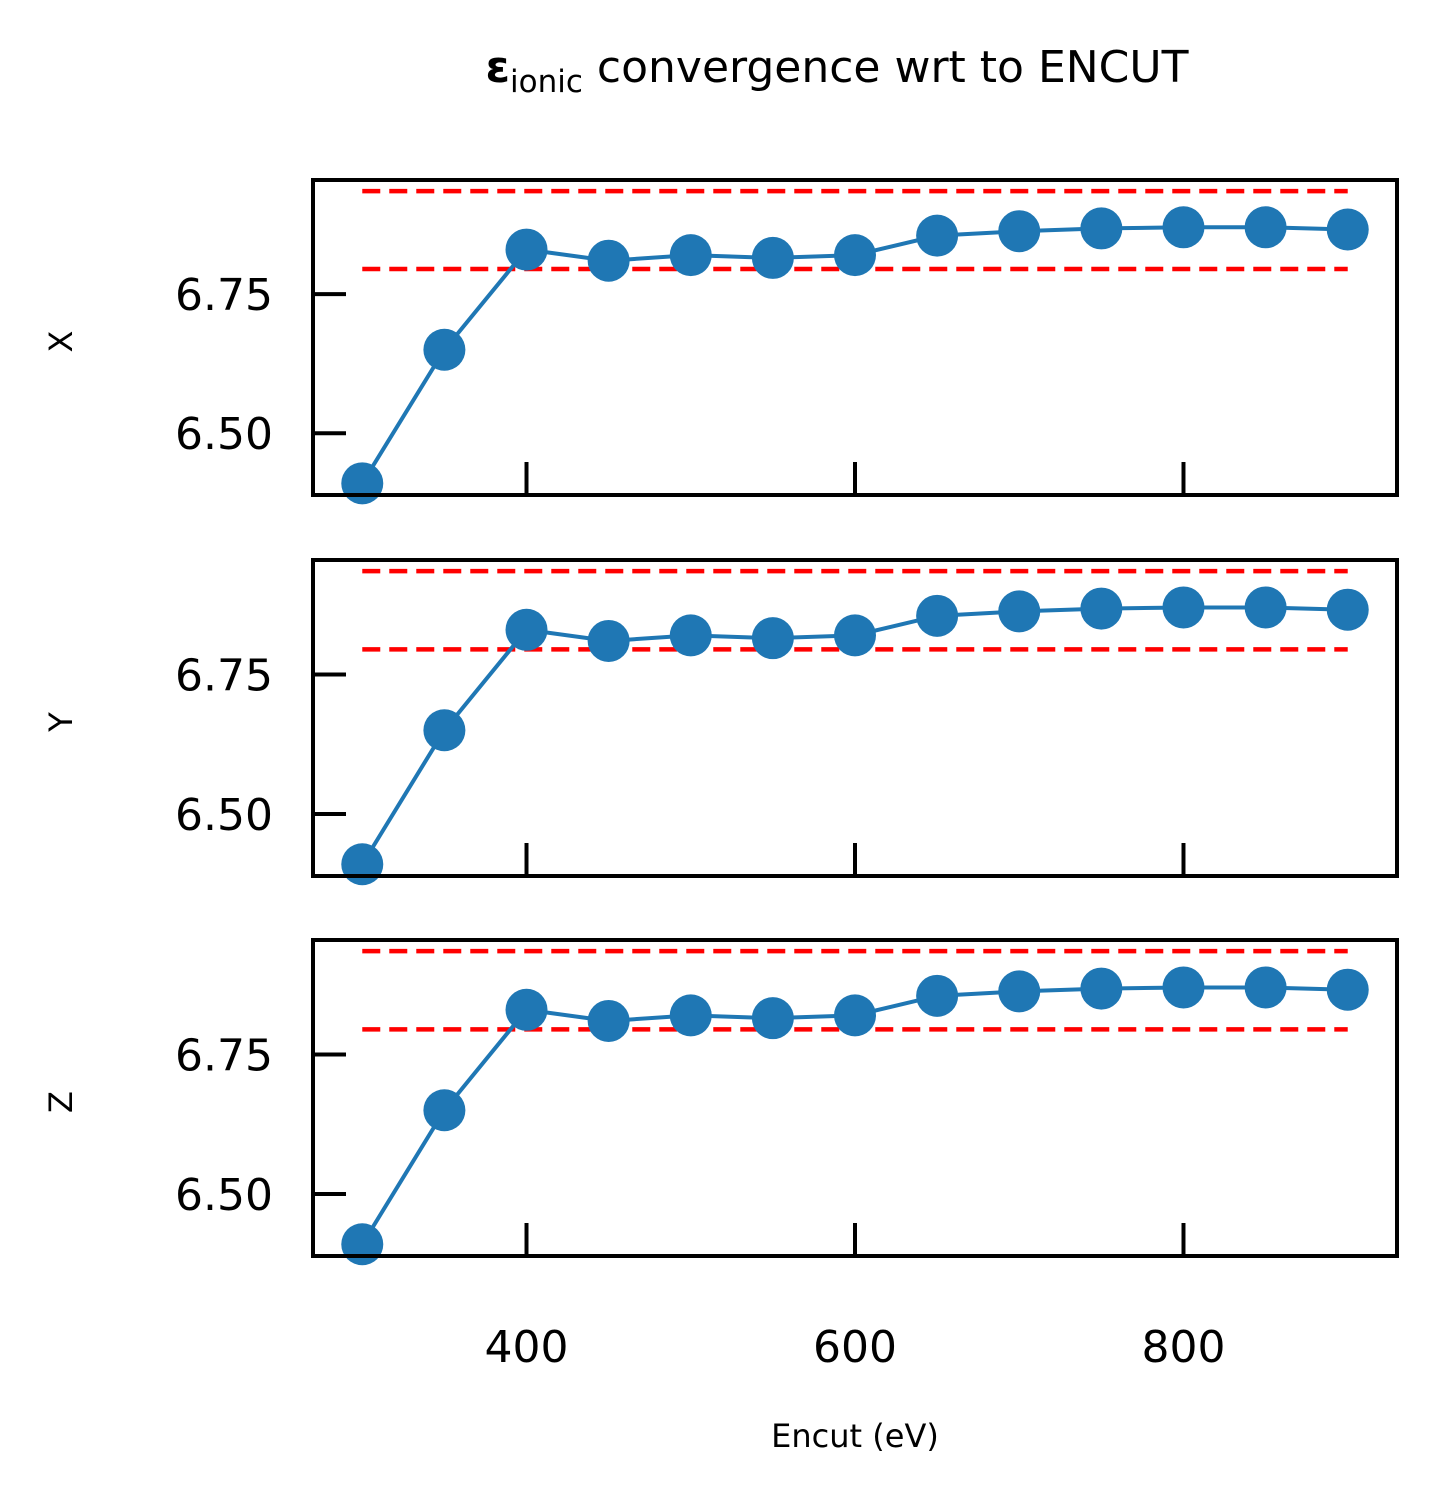 The image size is (1438, 1500). Describe the element at coordinates (855, 1347) in the screenshot. I see `x-tick-label: 600` at that location.